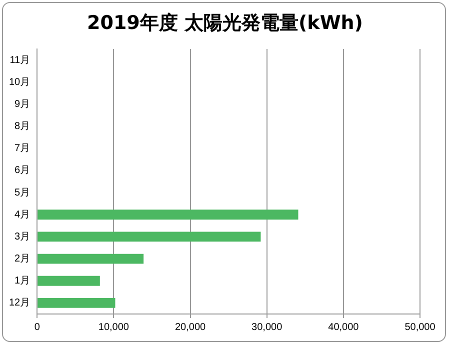 Image resolution: width=450 pixels, height=346 pixels. I want to click on x-tick-label: 30,000, so click(267, 327).